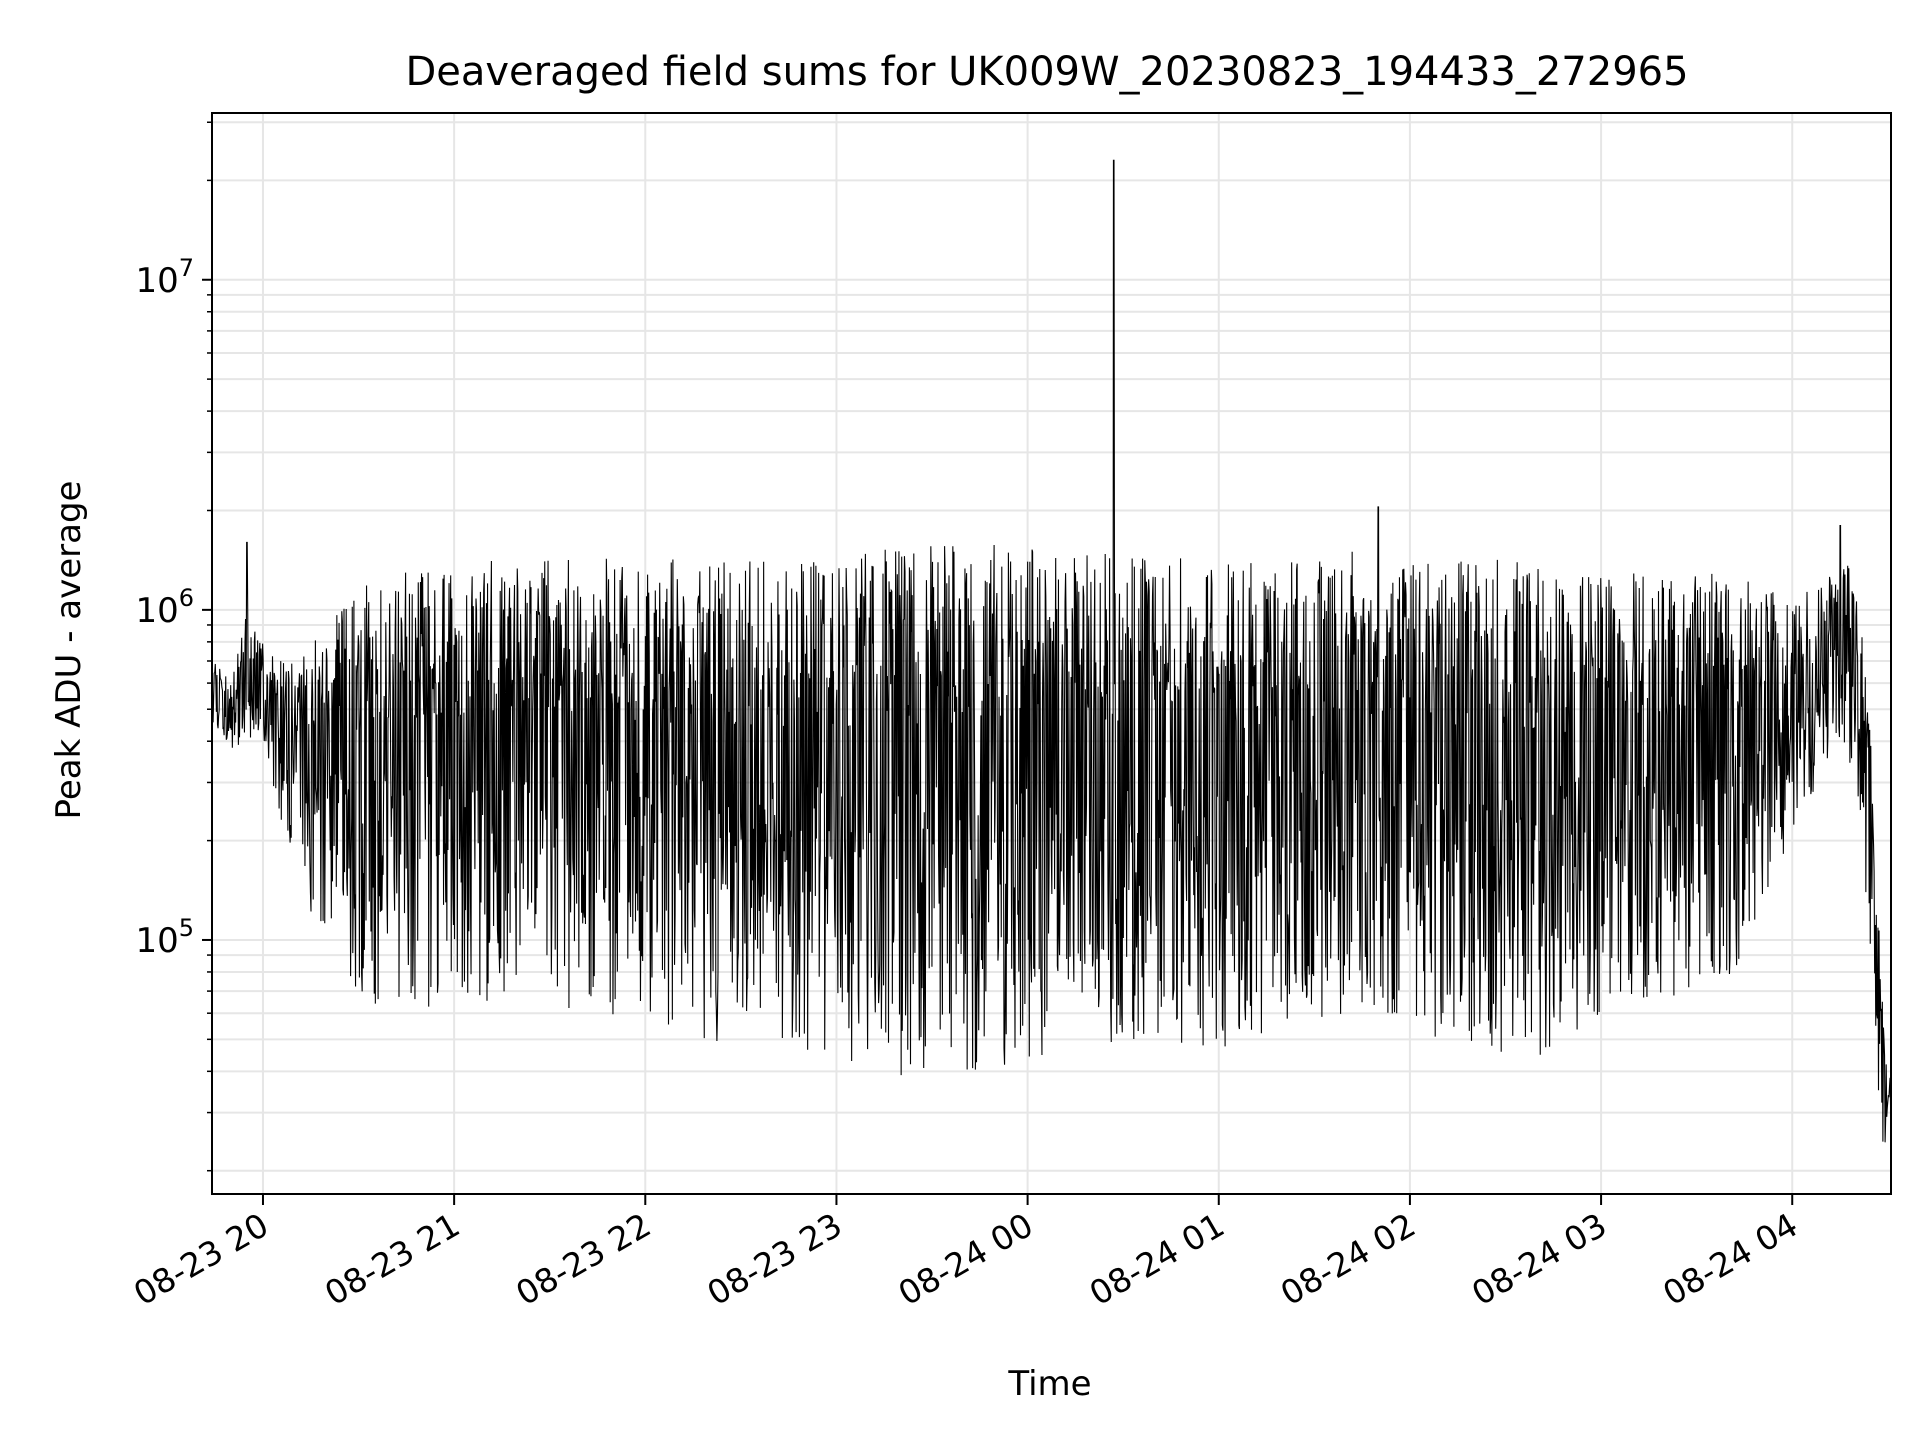 Image resolution: width=1920 pixels, height=1444 pixels. What do you see at coordinates (186, 598) in the screenshot?
I see `y-tick-exponent: 6` at bounding box center [186, 598].